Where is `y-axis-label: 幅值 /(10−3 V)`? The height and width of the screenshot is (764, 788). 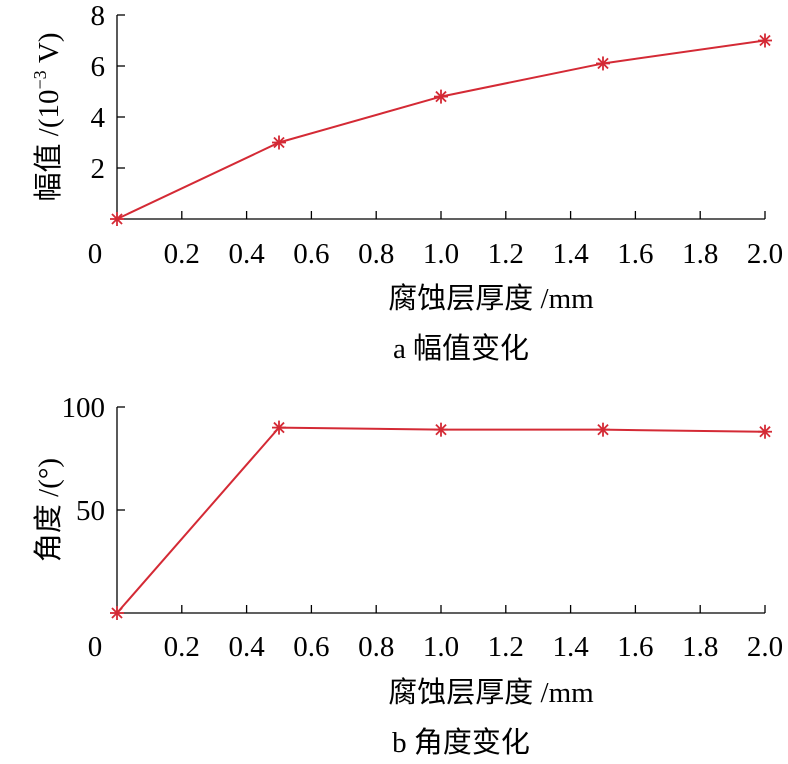
y-axis-label: 幅值 /(10−3 V) is located at coordinates (47, 117).